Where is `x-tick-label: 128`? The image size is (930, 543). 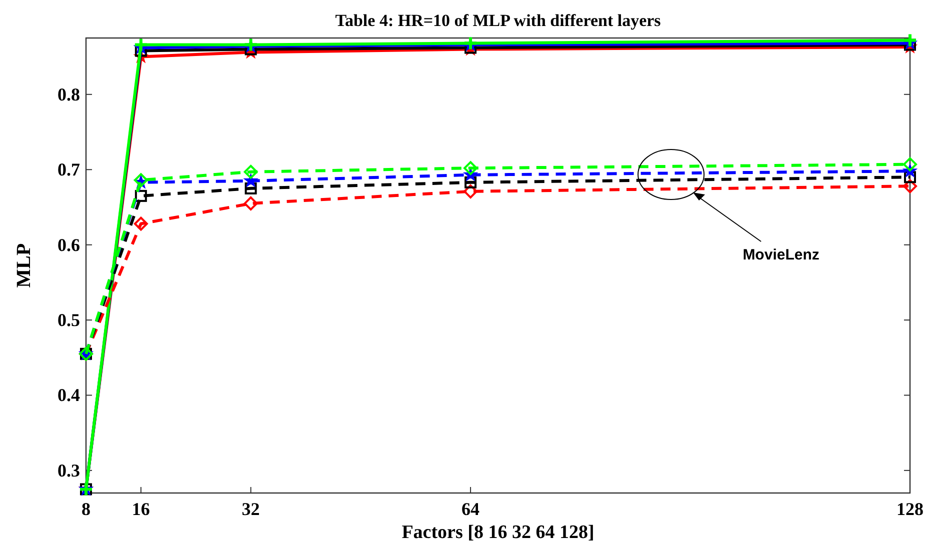
x-tick-label: 128 is located at coordinates (910, 509).